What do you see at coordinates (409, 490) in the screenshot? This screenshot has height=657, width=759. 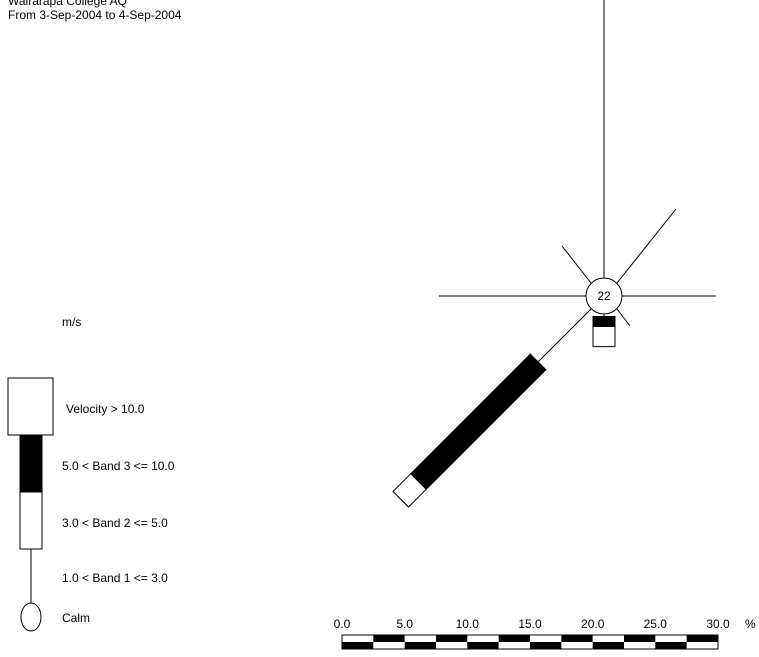 I see `bar-225-velocity` at bounding box center [409, 490].